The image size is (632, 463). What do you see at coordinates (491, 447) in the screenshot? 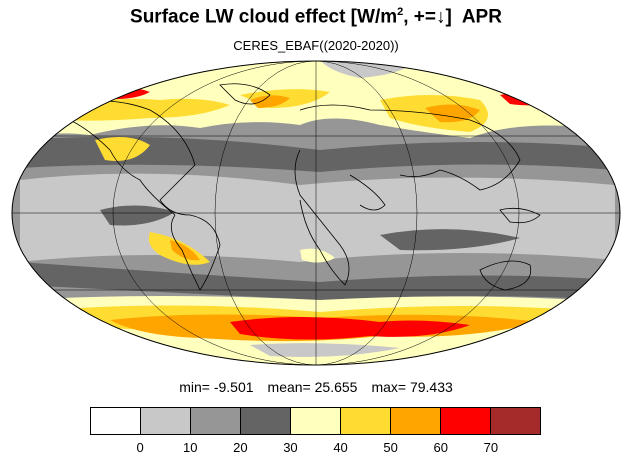
I see `colorbar-tick-label: 70` at bounding box center [491, 447].